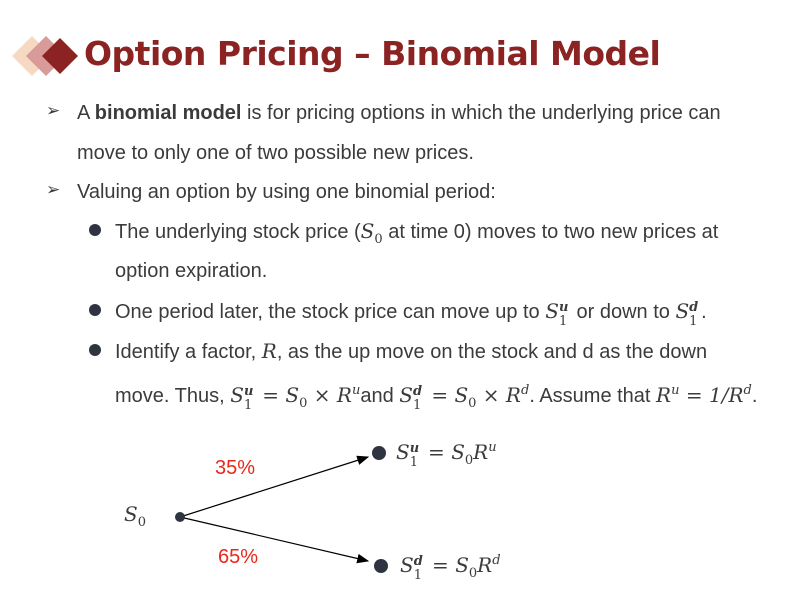  What do you see at coordinates (168, 113) in the screenshot?
I see `bold-term: binomial model` at bounding box center [168, 113].